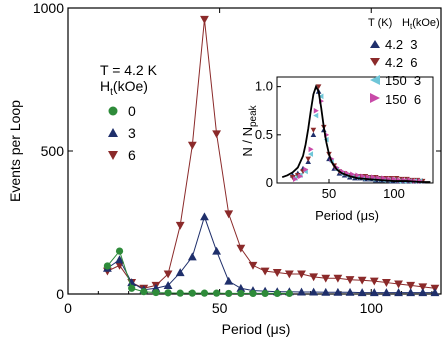 This screenshot has height=349, width=443. What do you see at coordinates (122, 111) in the screenshot?
I see `legend-entry-0: 0` at bounding box center [122, 111].